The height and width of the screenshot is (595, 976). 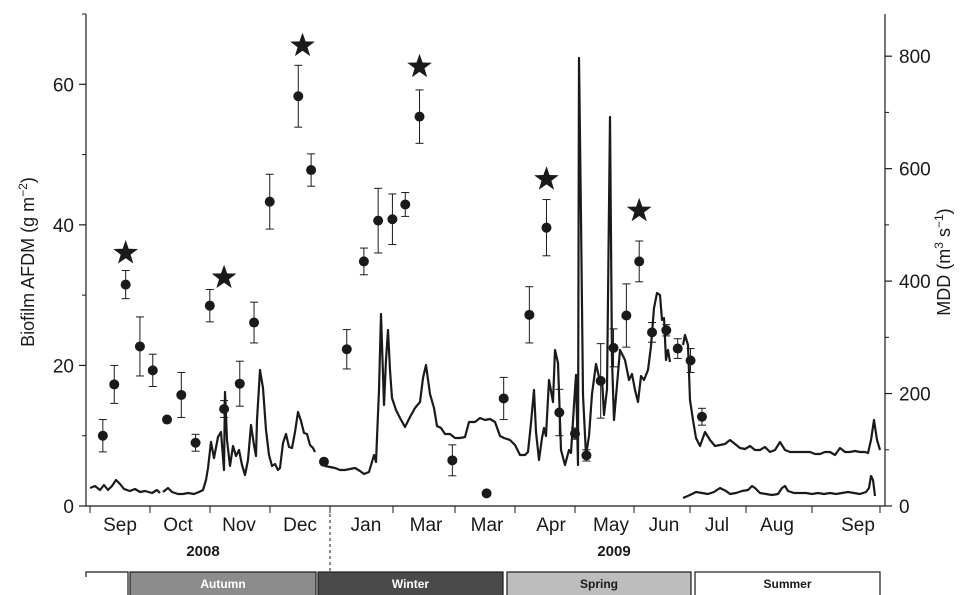 I want to click on season-label: Summer, so click(x=787, y=584).